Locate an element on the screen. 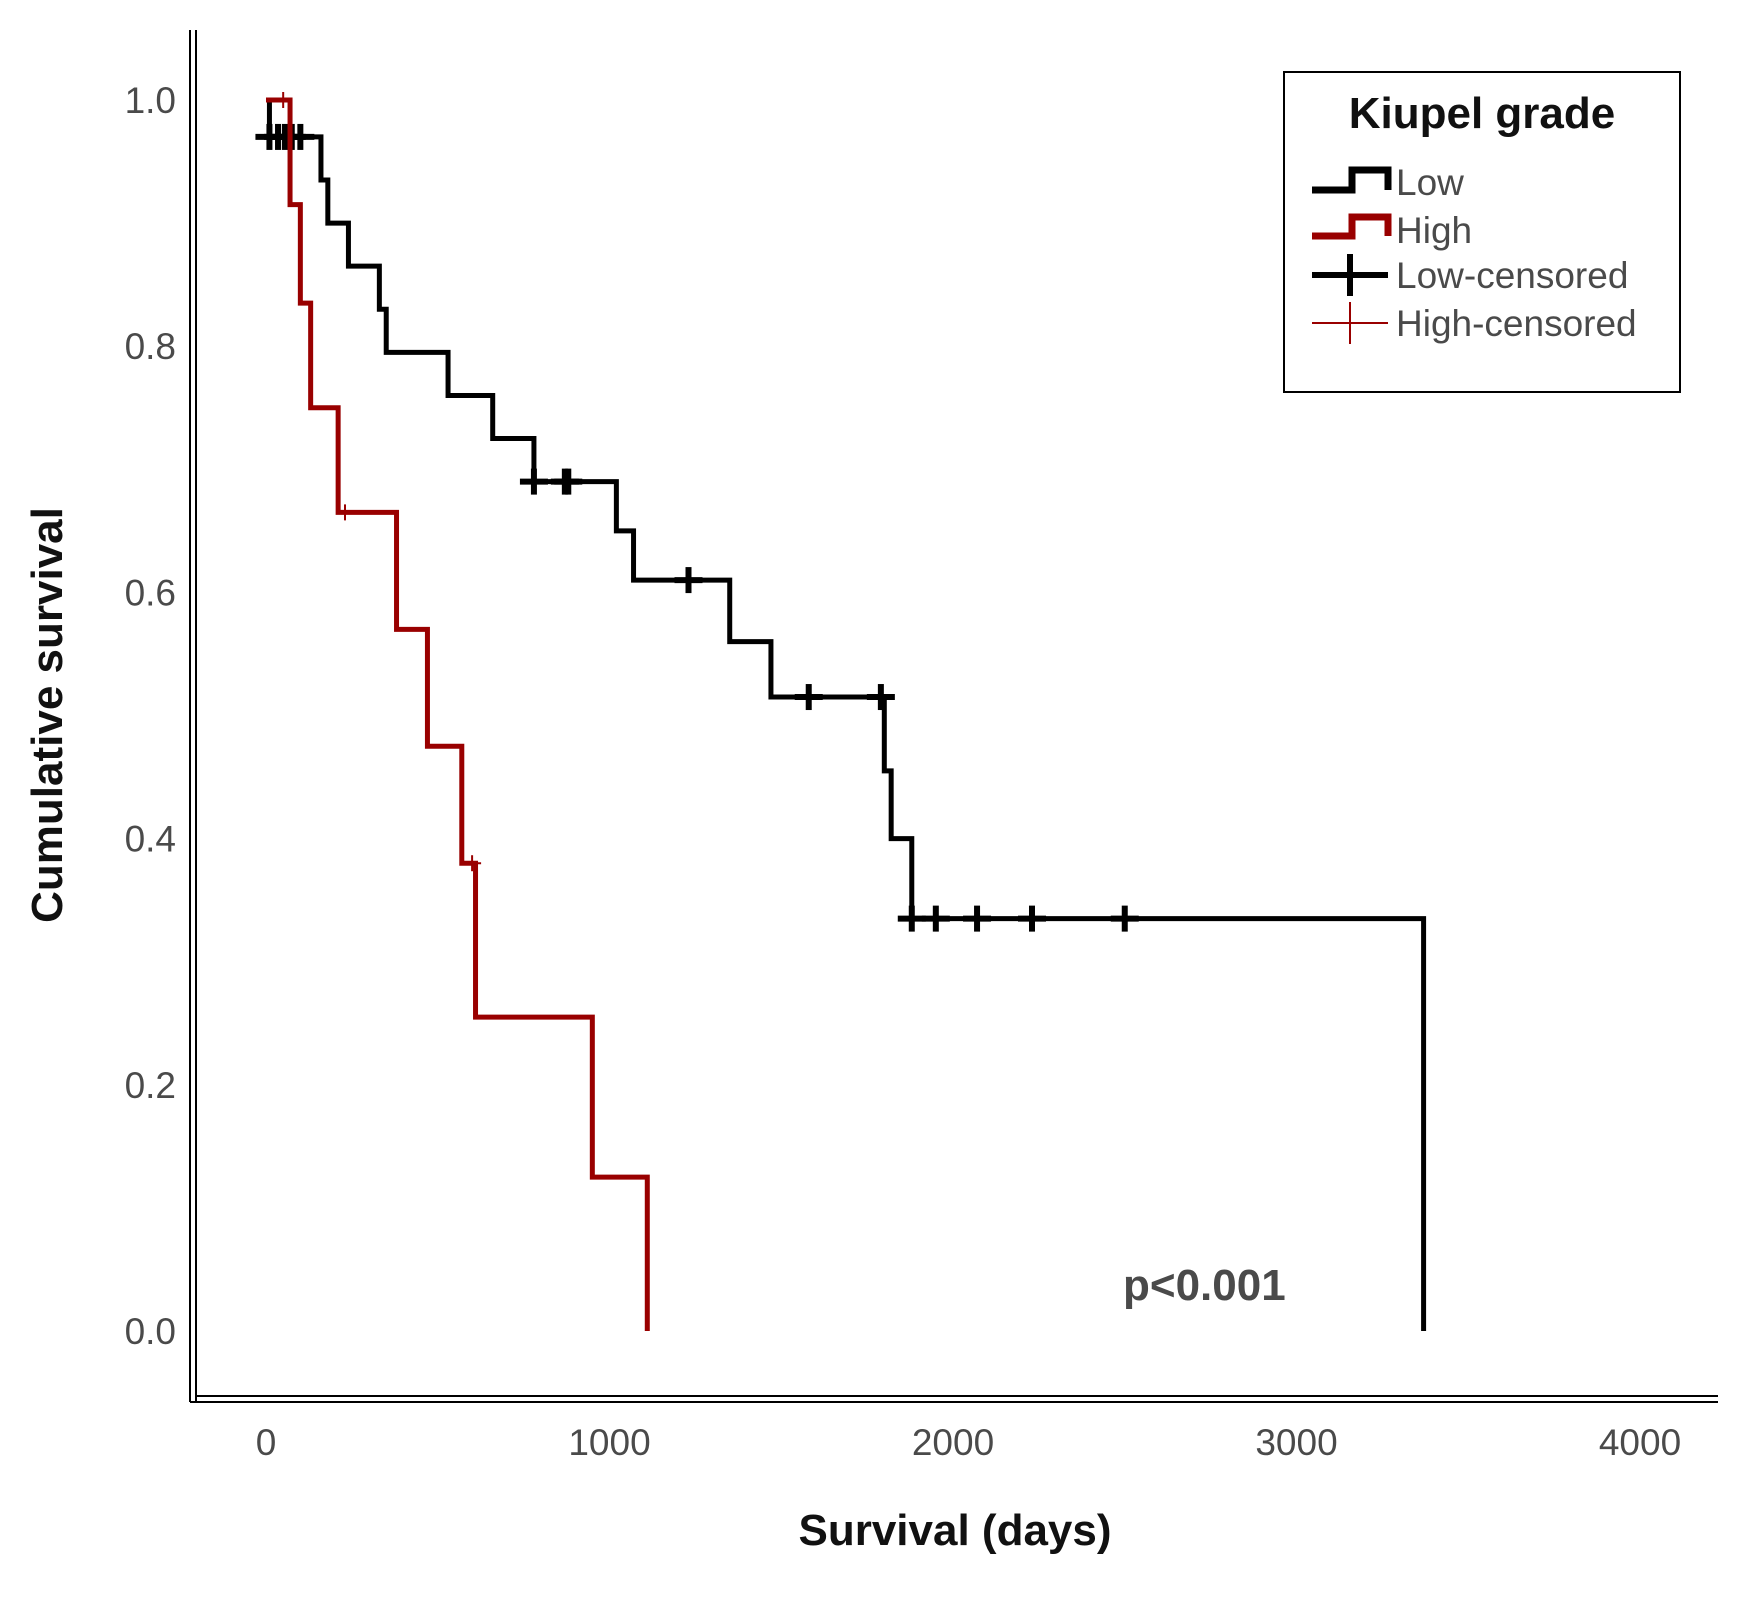 The image size is (1757, 1608). legend-label-low-censored: Low-censored is located at coordinates (1512, 275).